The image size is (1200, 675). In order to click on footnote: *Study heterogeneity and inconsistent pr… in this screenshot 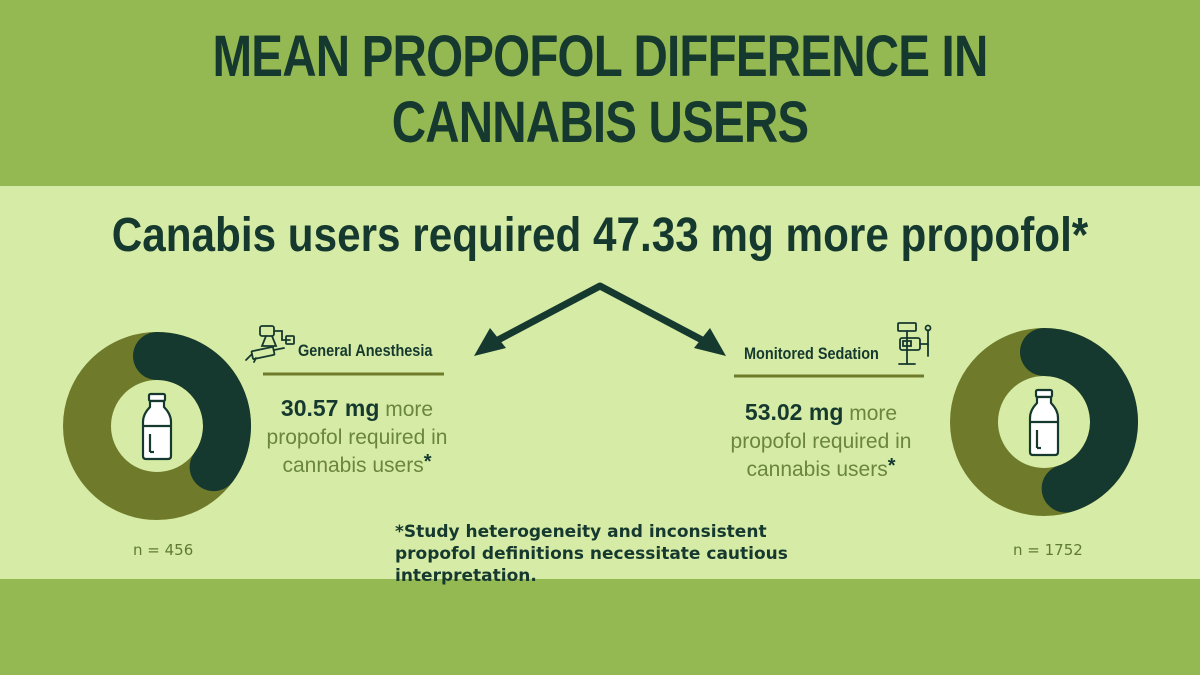, I will do `click(591, 554)`.